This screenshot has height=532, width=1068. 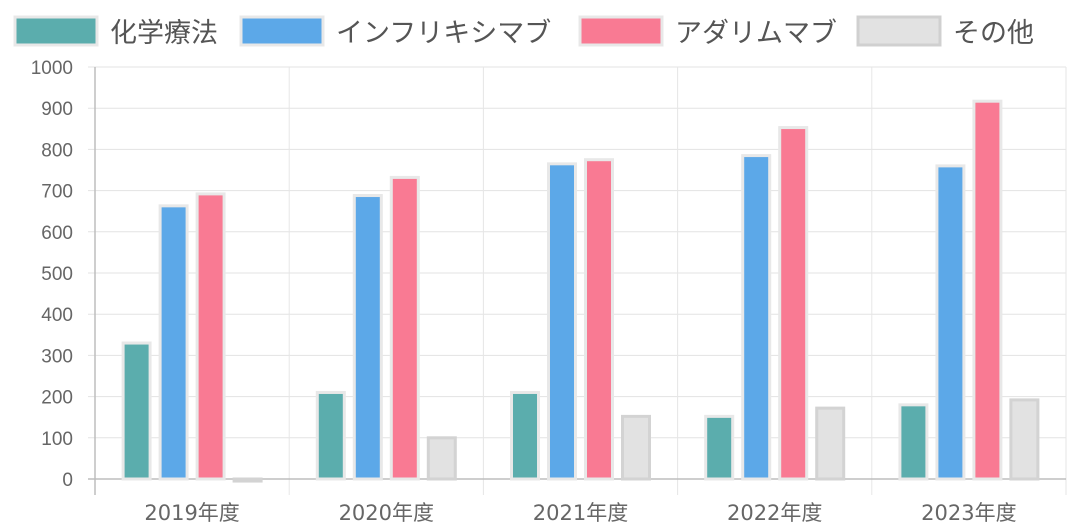 What do you see at coordinates (57, 356) in the screenshot?
I see `y-tick-label: 300` at bounding box center [57, 356].